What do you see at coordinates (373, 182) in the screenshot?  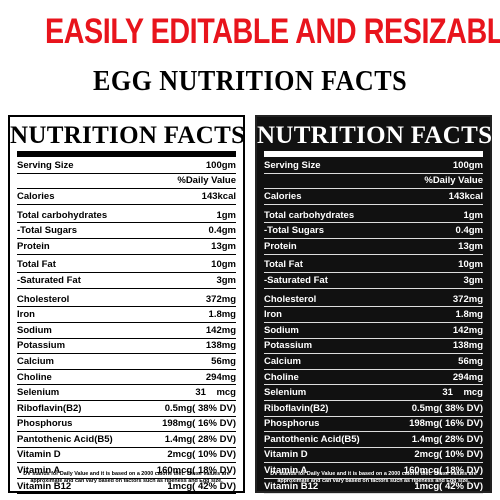 I see `nutrient-row: %Daily Value` at bounding box center [373, 182].